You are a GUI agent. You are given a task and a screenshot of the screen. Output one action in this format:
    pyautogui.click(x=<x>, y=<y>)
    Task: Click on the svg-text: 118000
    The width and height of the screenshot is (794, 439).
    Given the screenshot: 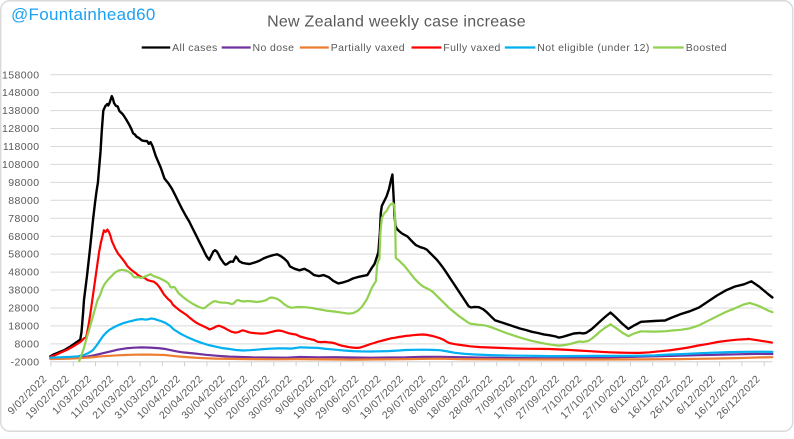 What is the action you would take?
    pyautogui.click(x=21, y=147)
    